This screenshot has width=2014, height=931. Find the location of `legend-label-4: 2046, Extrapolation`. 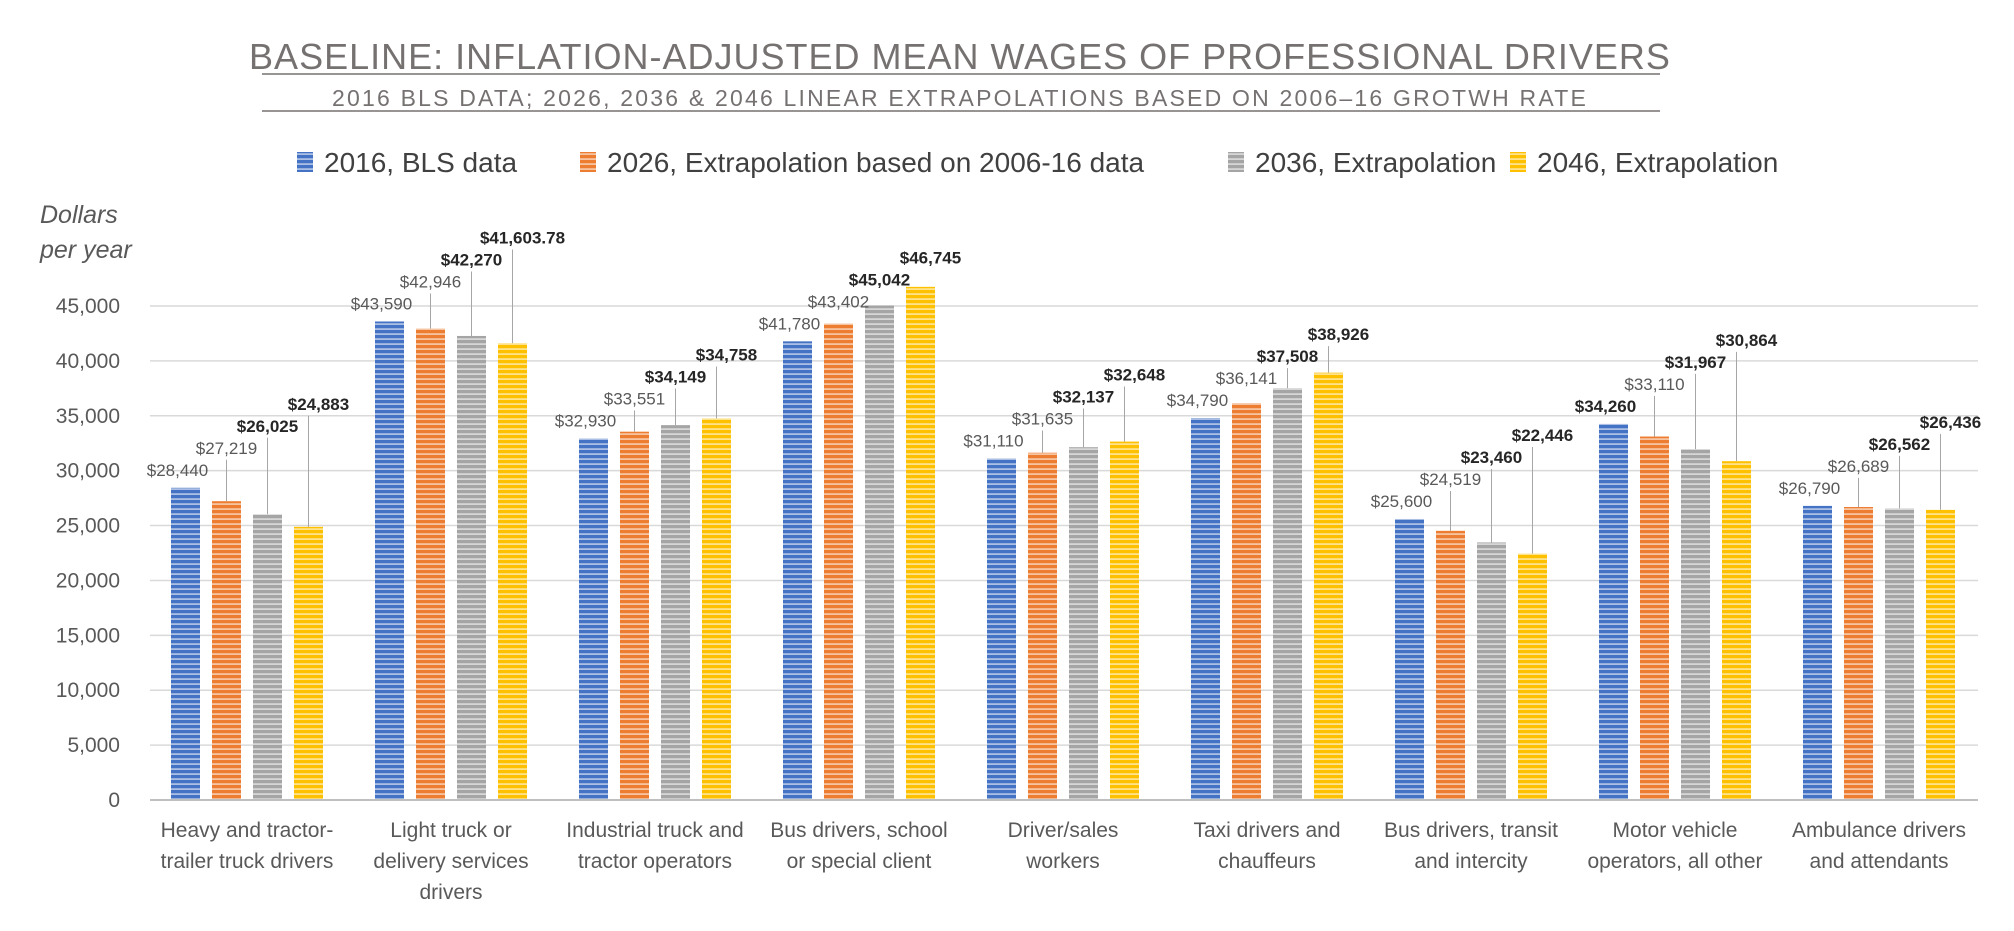

legend-label-4: 2046, Extrapolation is located at coordinates (1657, 162).